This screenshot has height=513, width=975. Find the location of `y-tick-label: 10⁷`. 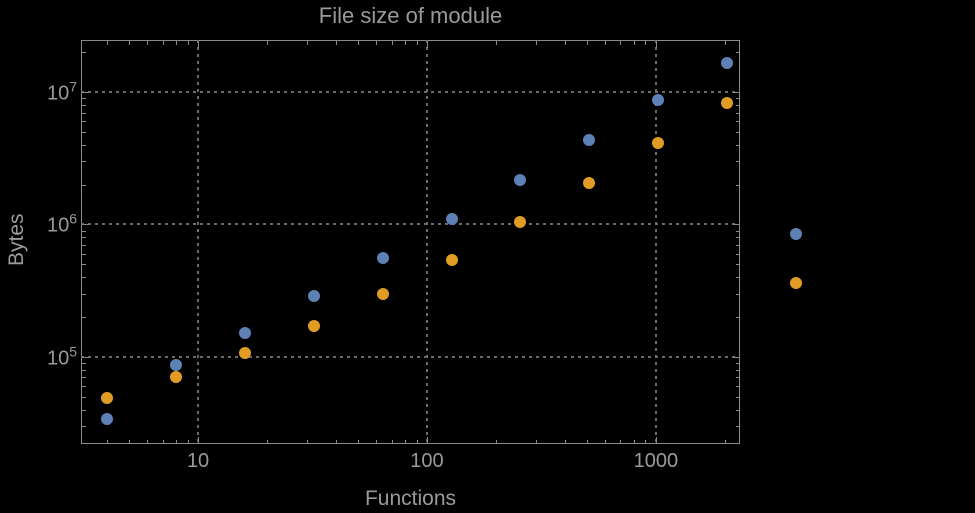

y-tick-label: 10⁷ is located at coordinates (61, 91).